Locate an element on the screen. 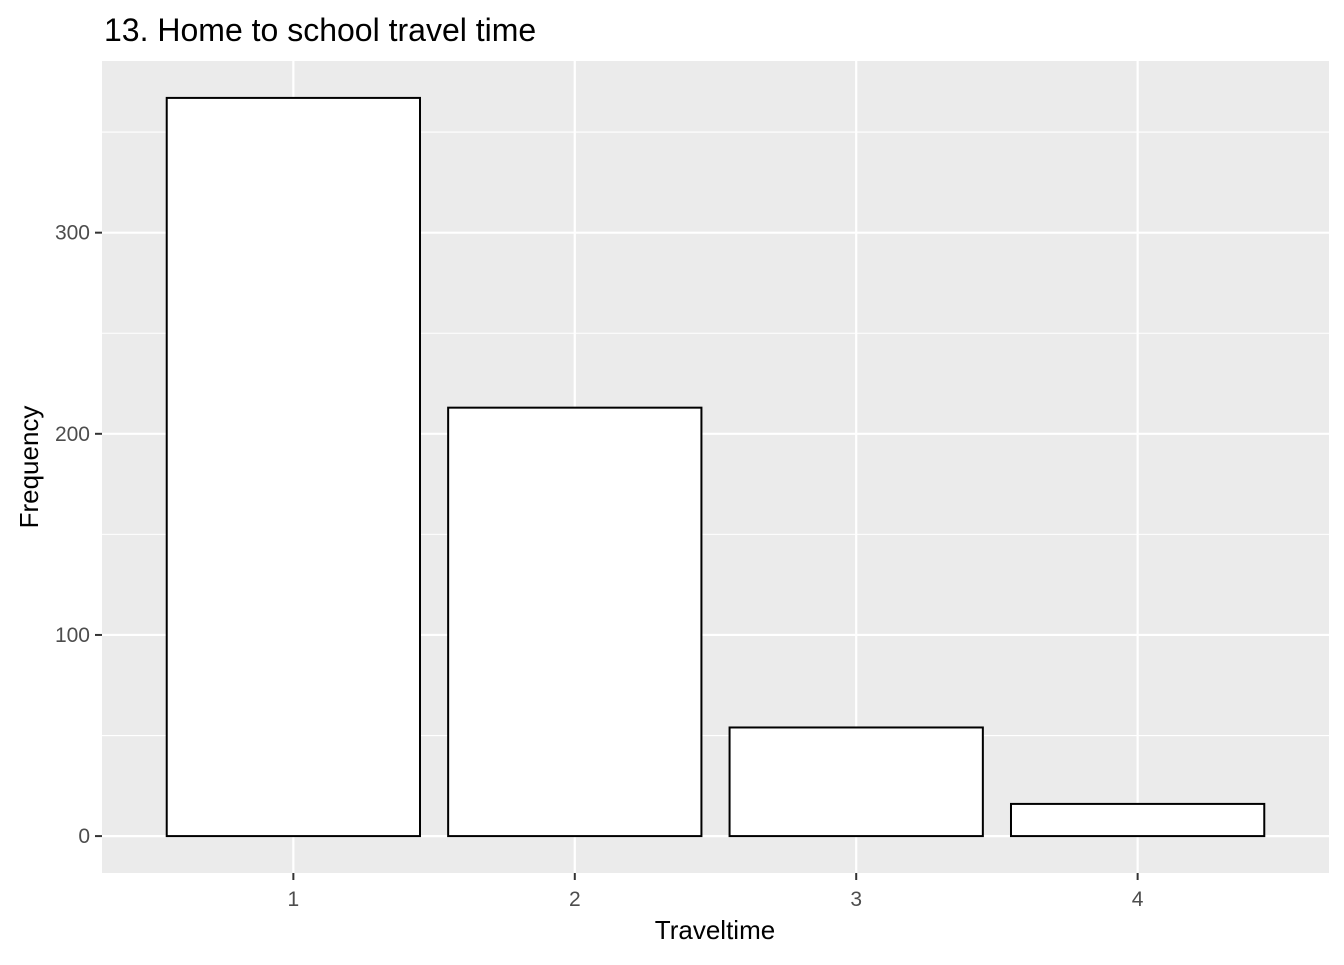  x-tick-label: 3 is located at coordinates (856, 899).